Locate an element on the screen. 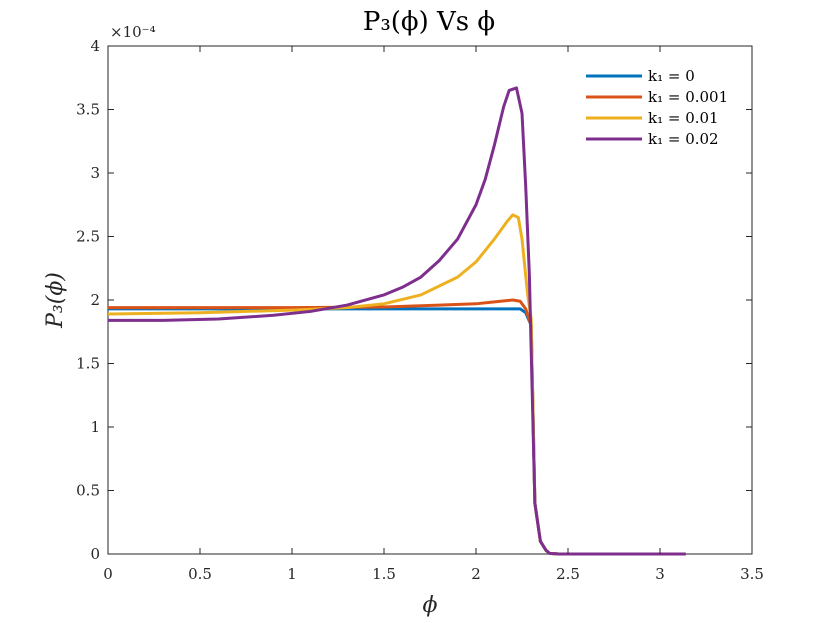 Image resolution: width=830 pixels, height=623 pixels. y-tick-label: 1.5 is located at coordinates (88, 364).